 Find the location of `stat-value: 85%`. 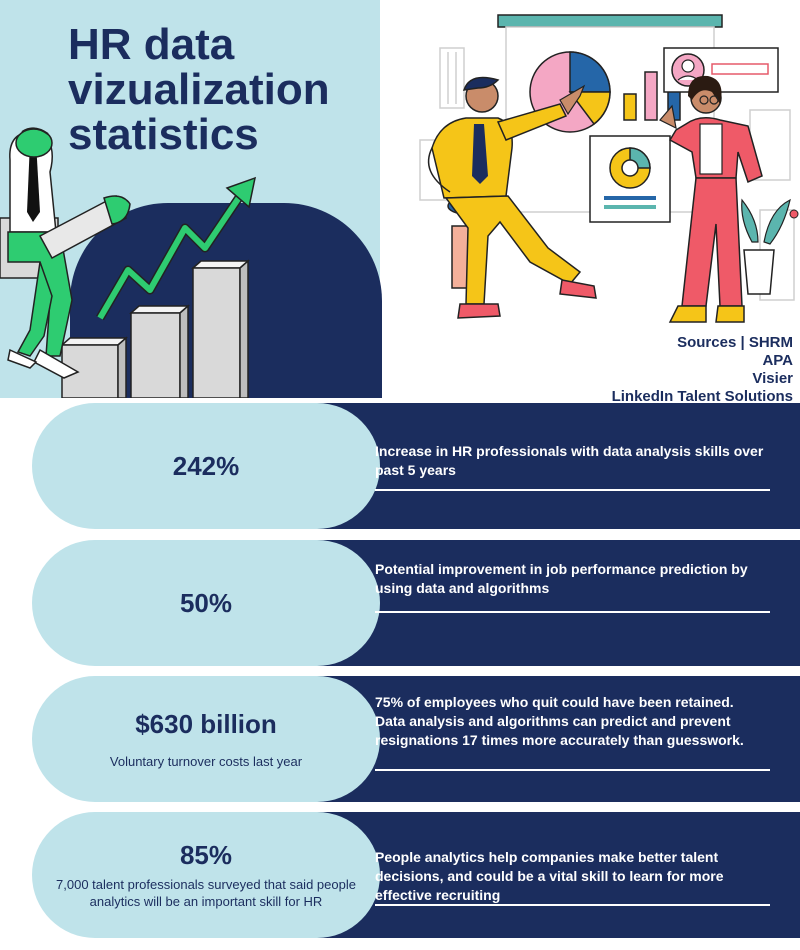

stat-value: 85% is located at coordinates (206, 855).